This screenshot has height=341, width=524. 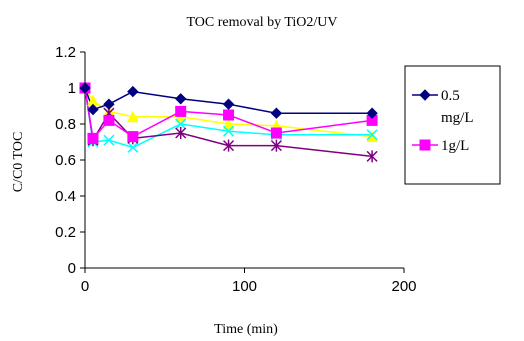 I want to click on y-tick-label: 0, so click(x=72, y=268).